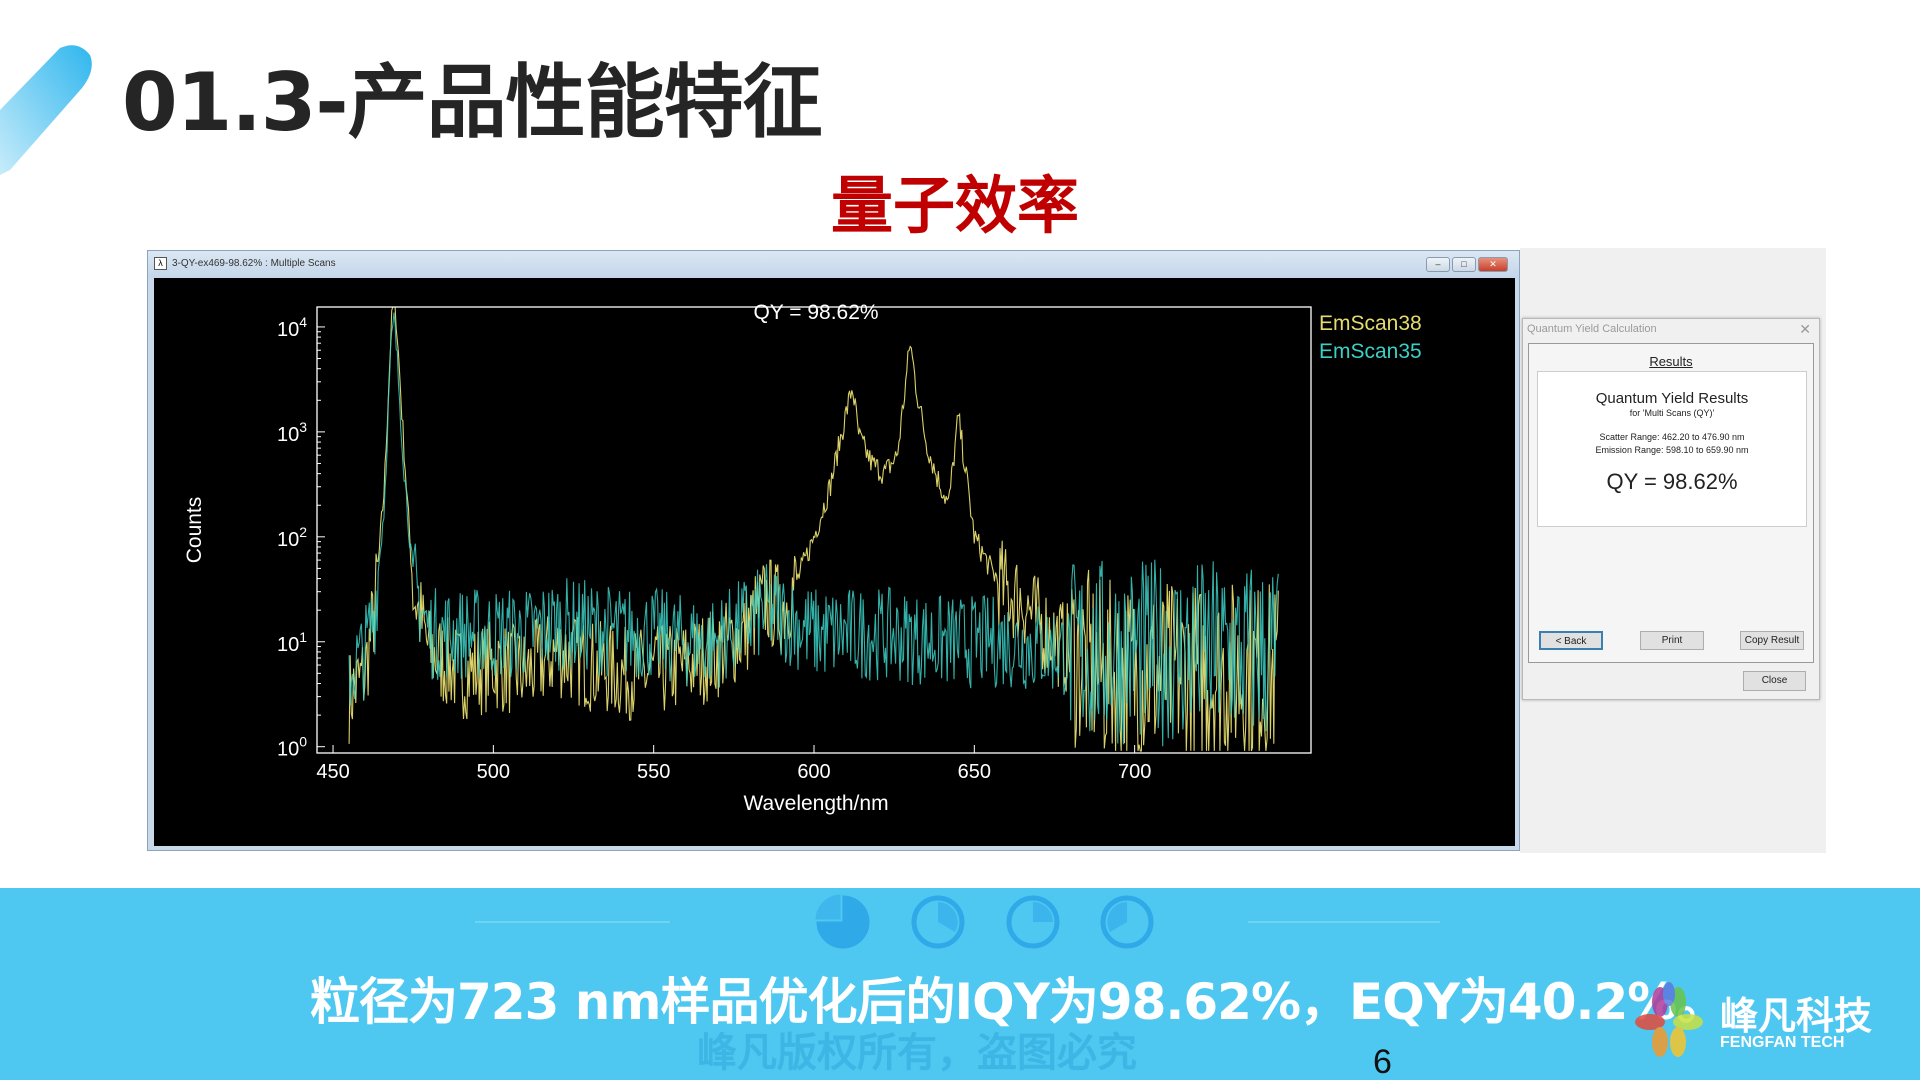 The height and width of the screenshot is (1082, 1920). What do you see at coordinates (194, 530) in the screenshot?
I see `y-axis-label: Counts` at bounding box center [194, 530].